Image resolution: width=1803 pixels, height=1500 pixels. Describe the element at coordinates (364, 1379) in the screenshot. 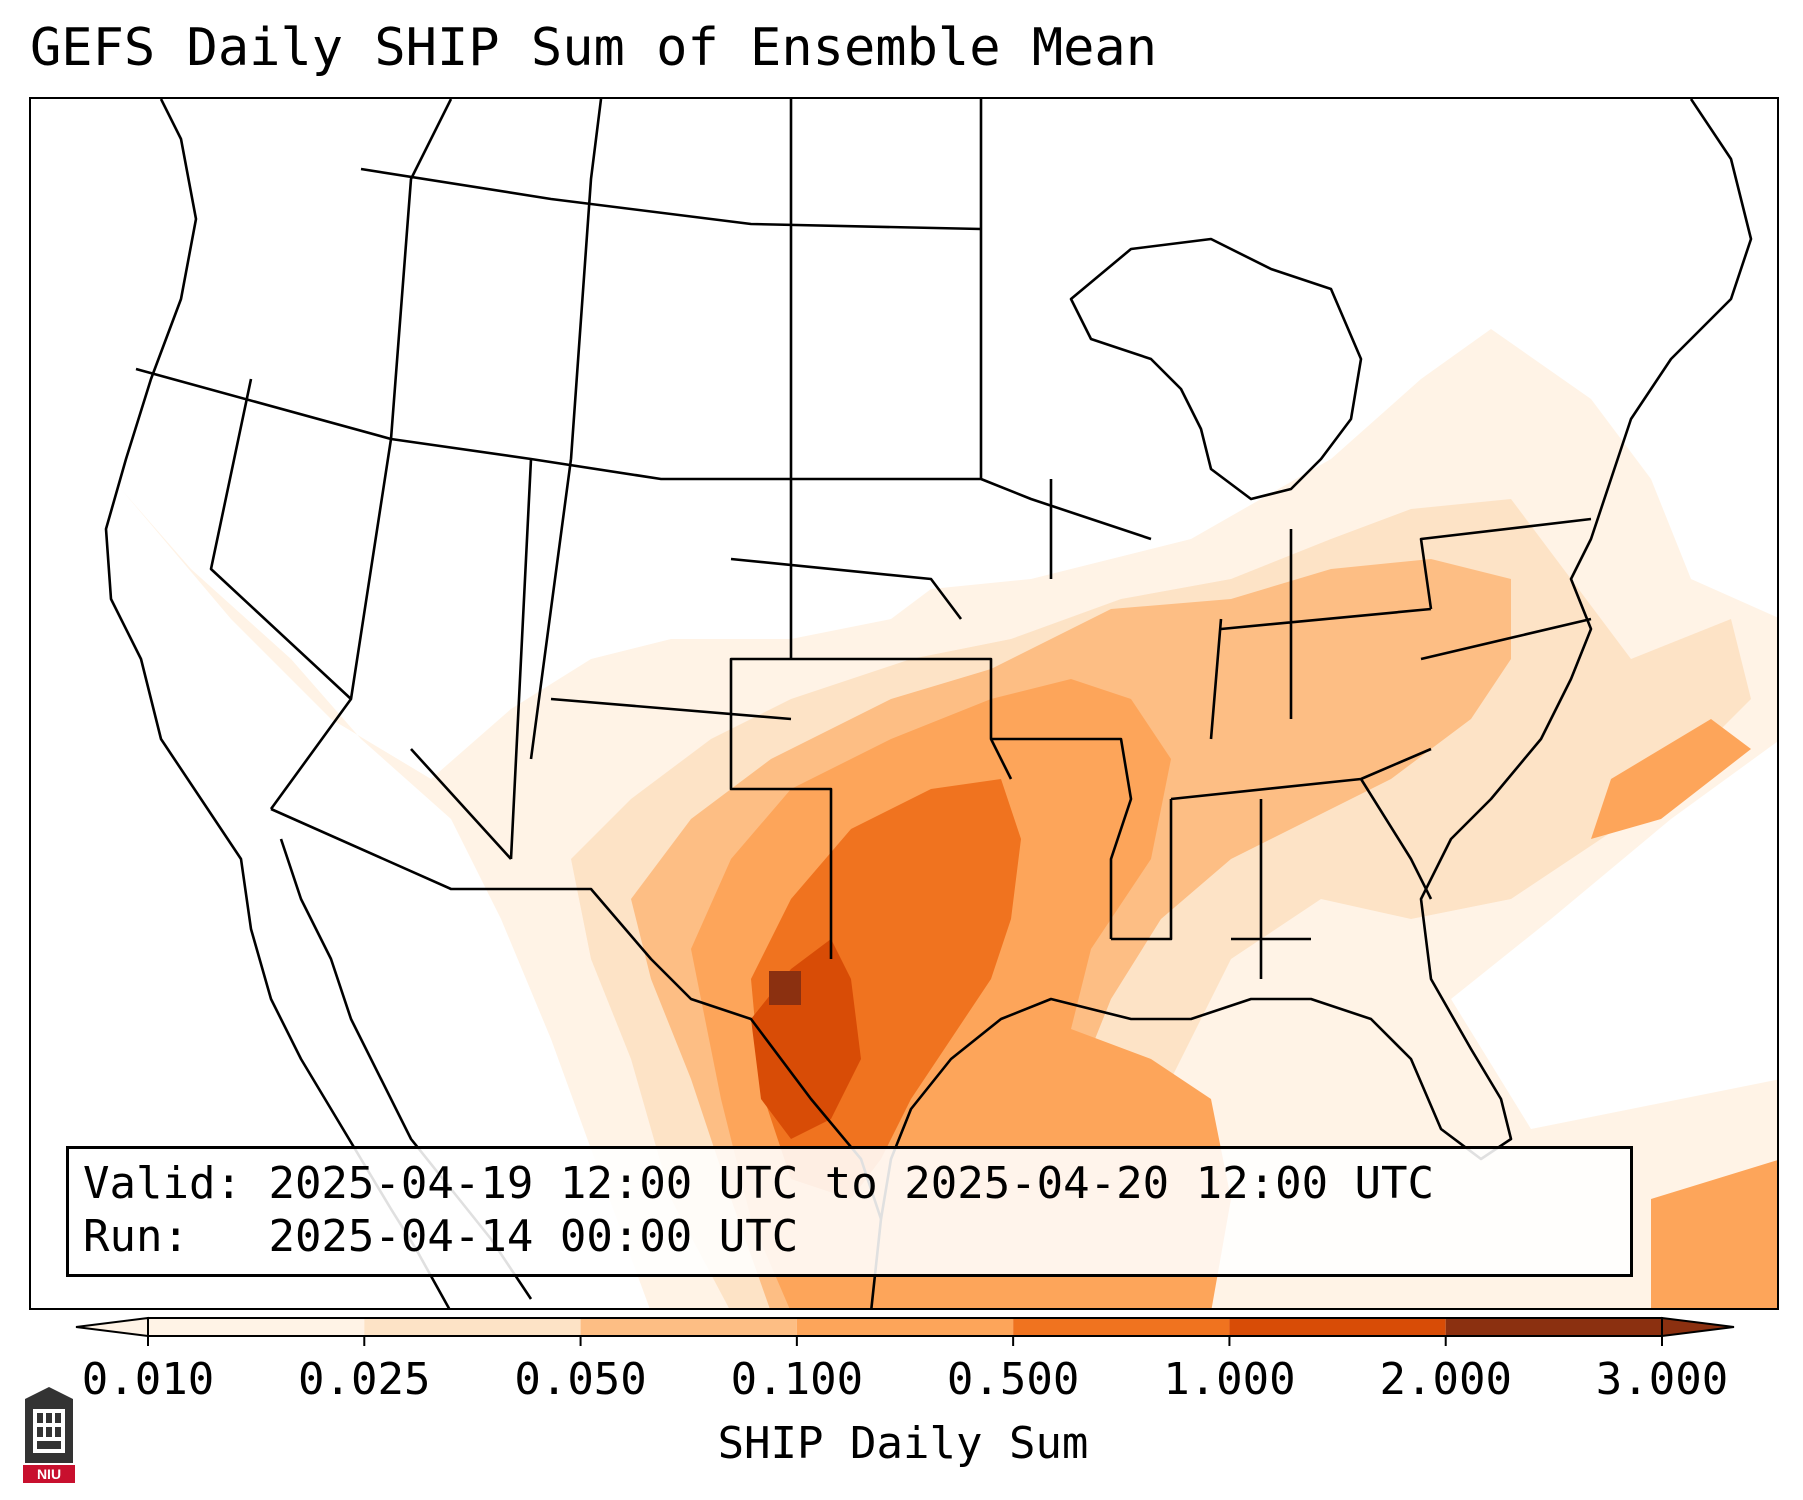

I see `colorbar-tick-label: 0.025` at that location.